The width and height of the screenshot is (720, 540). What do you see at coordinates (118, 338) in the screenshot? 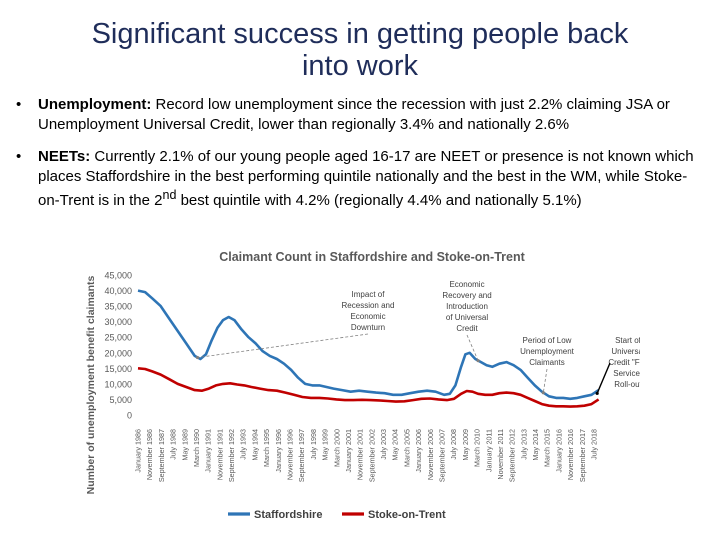
I see `y-tick-label: 25,000` at bounding box center [118, 338].